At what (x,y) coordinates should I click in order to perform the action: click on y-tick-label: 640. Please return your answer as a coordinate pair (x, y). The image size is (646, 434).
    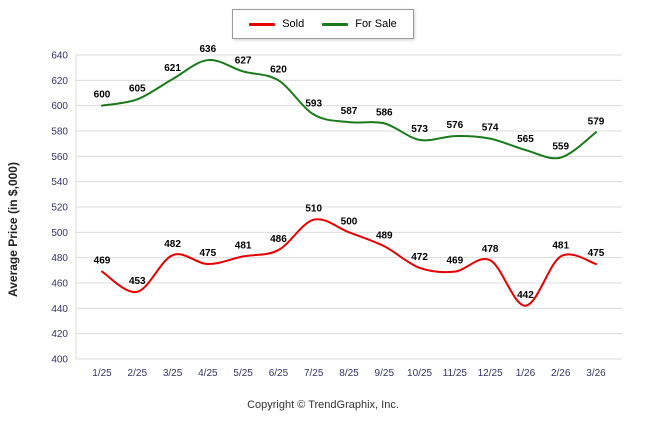
    Looking at the image, I should click on (59, 56).